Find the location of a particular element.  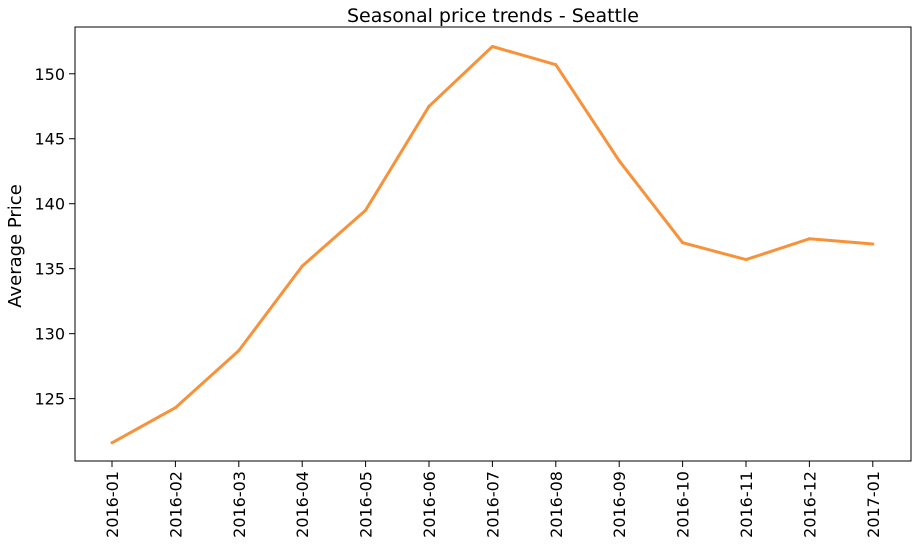

x-tick-label: 2017-01 is located at coordinates (873, 504).